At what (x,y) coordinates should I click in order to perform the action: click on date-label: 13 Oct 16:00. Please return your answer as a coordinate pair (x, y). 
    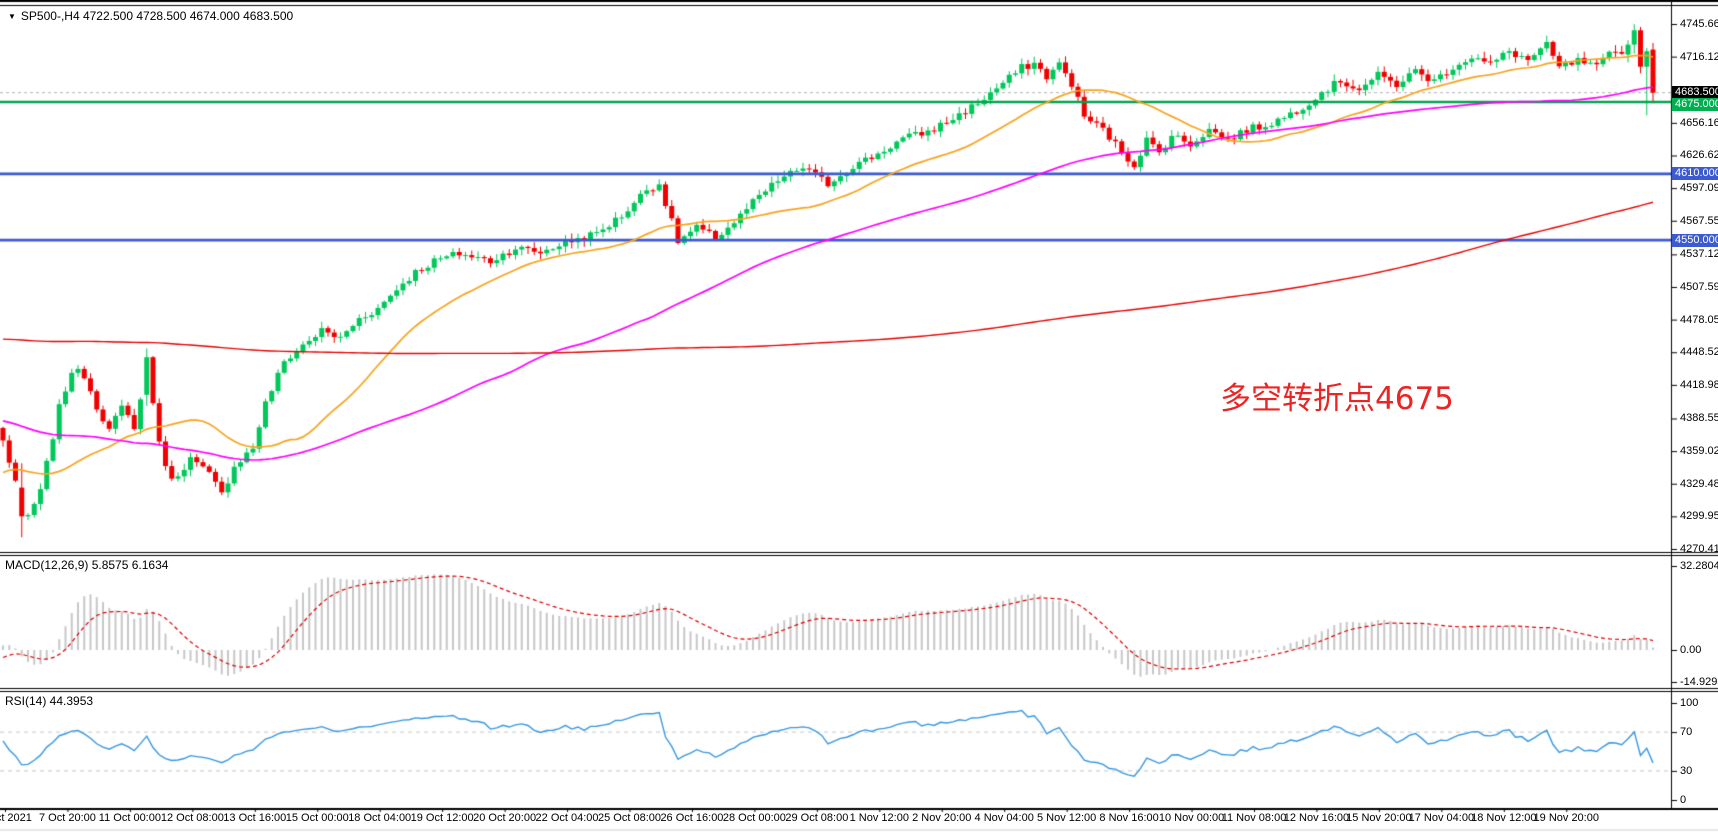
    Looking at the image, I should click on (255, 818).